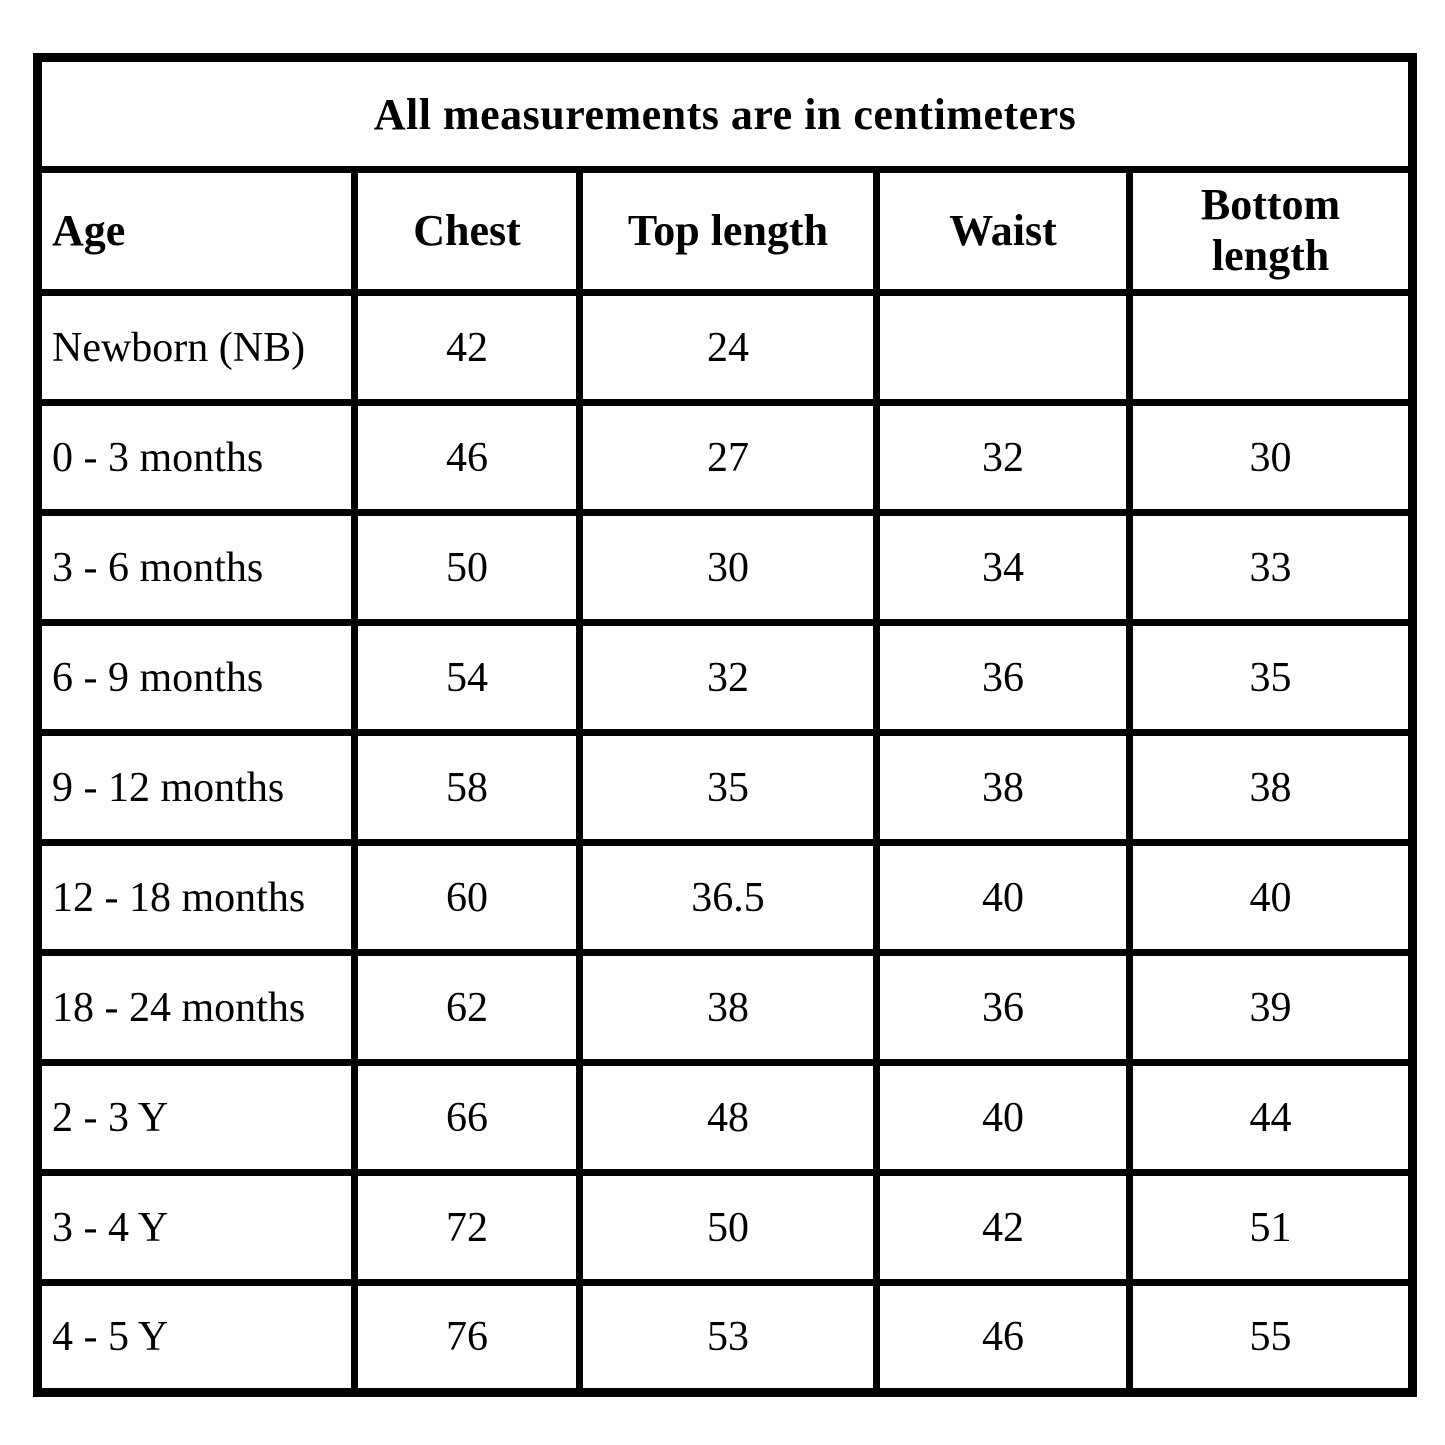 This screenshot has width=1445, height=1445. I want to click on table-row: 12 - 18 months 60 36.5 40 40, so click(725, 897).